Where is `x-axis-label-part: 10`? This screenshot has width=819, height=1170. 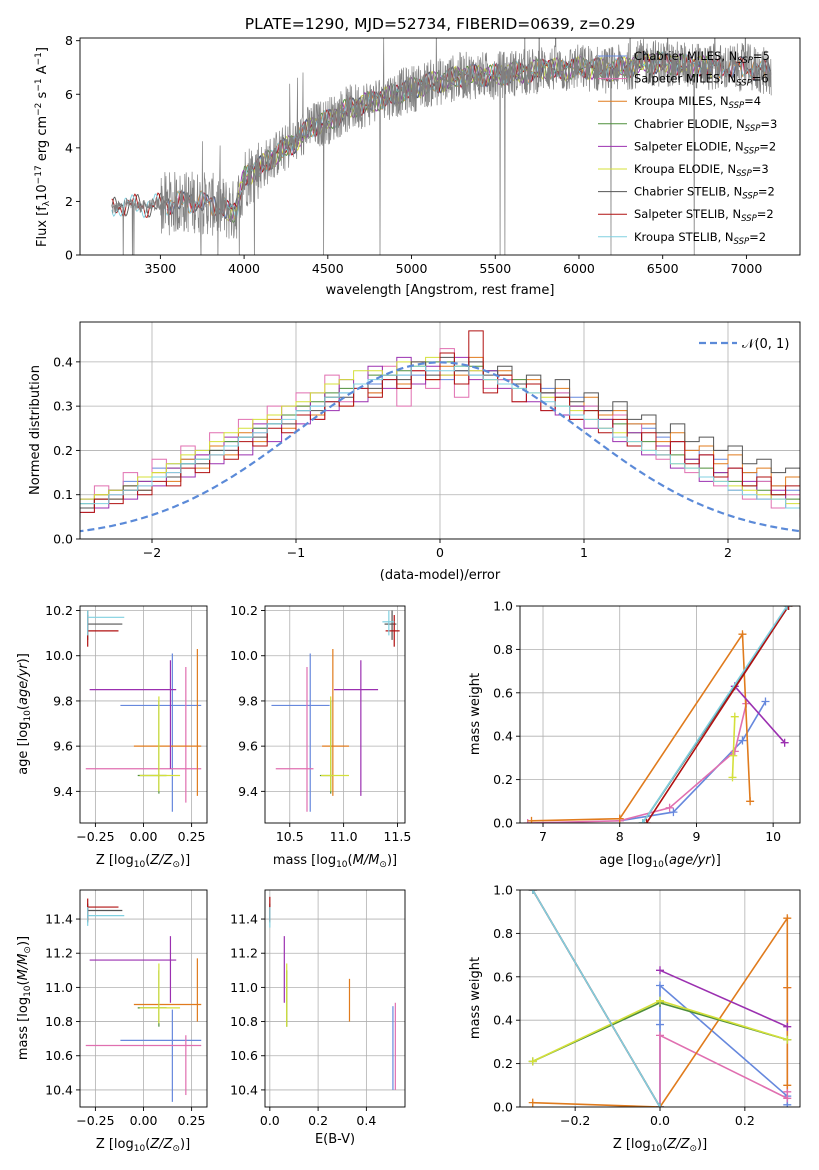
x-axis-label-part: 10 is located at coordinates (140, 865).